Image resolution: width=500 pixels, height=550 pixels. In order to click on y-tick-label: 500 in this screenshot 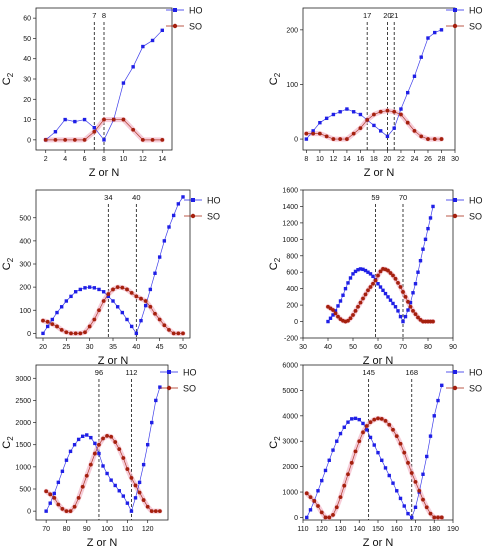, I will do `click(25, 218)`.